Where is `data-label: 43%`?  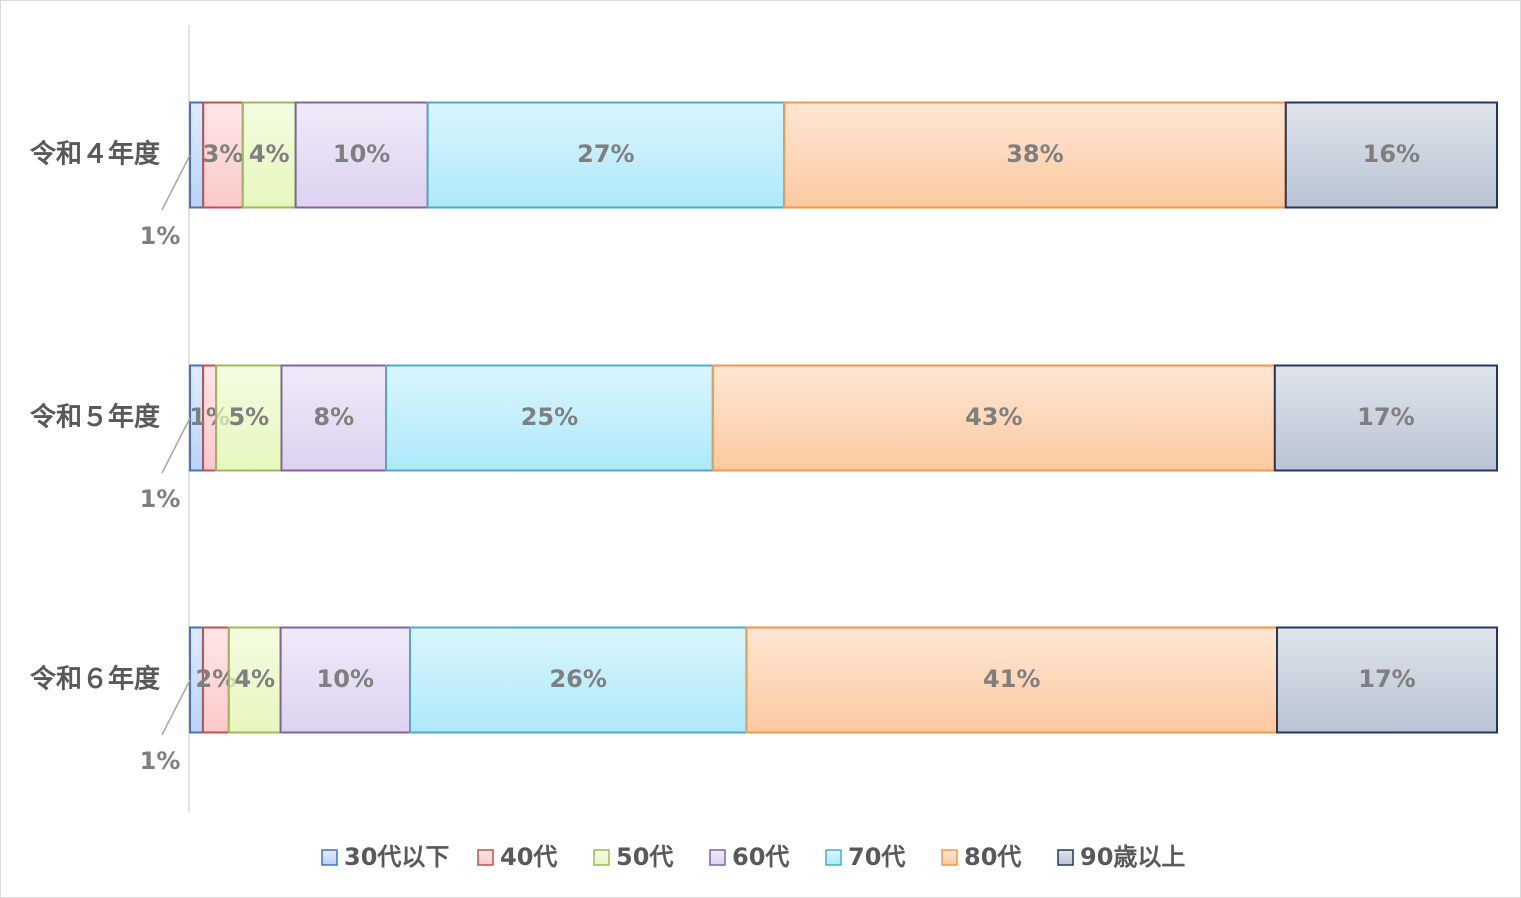 data-label: 43% is located at coordinates (993, 417).